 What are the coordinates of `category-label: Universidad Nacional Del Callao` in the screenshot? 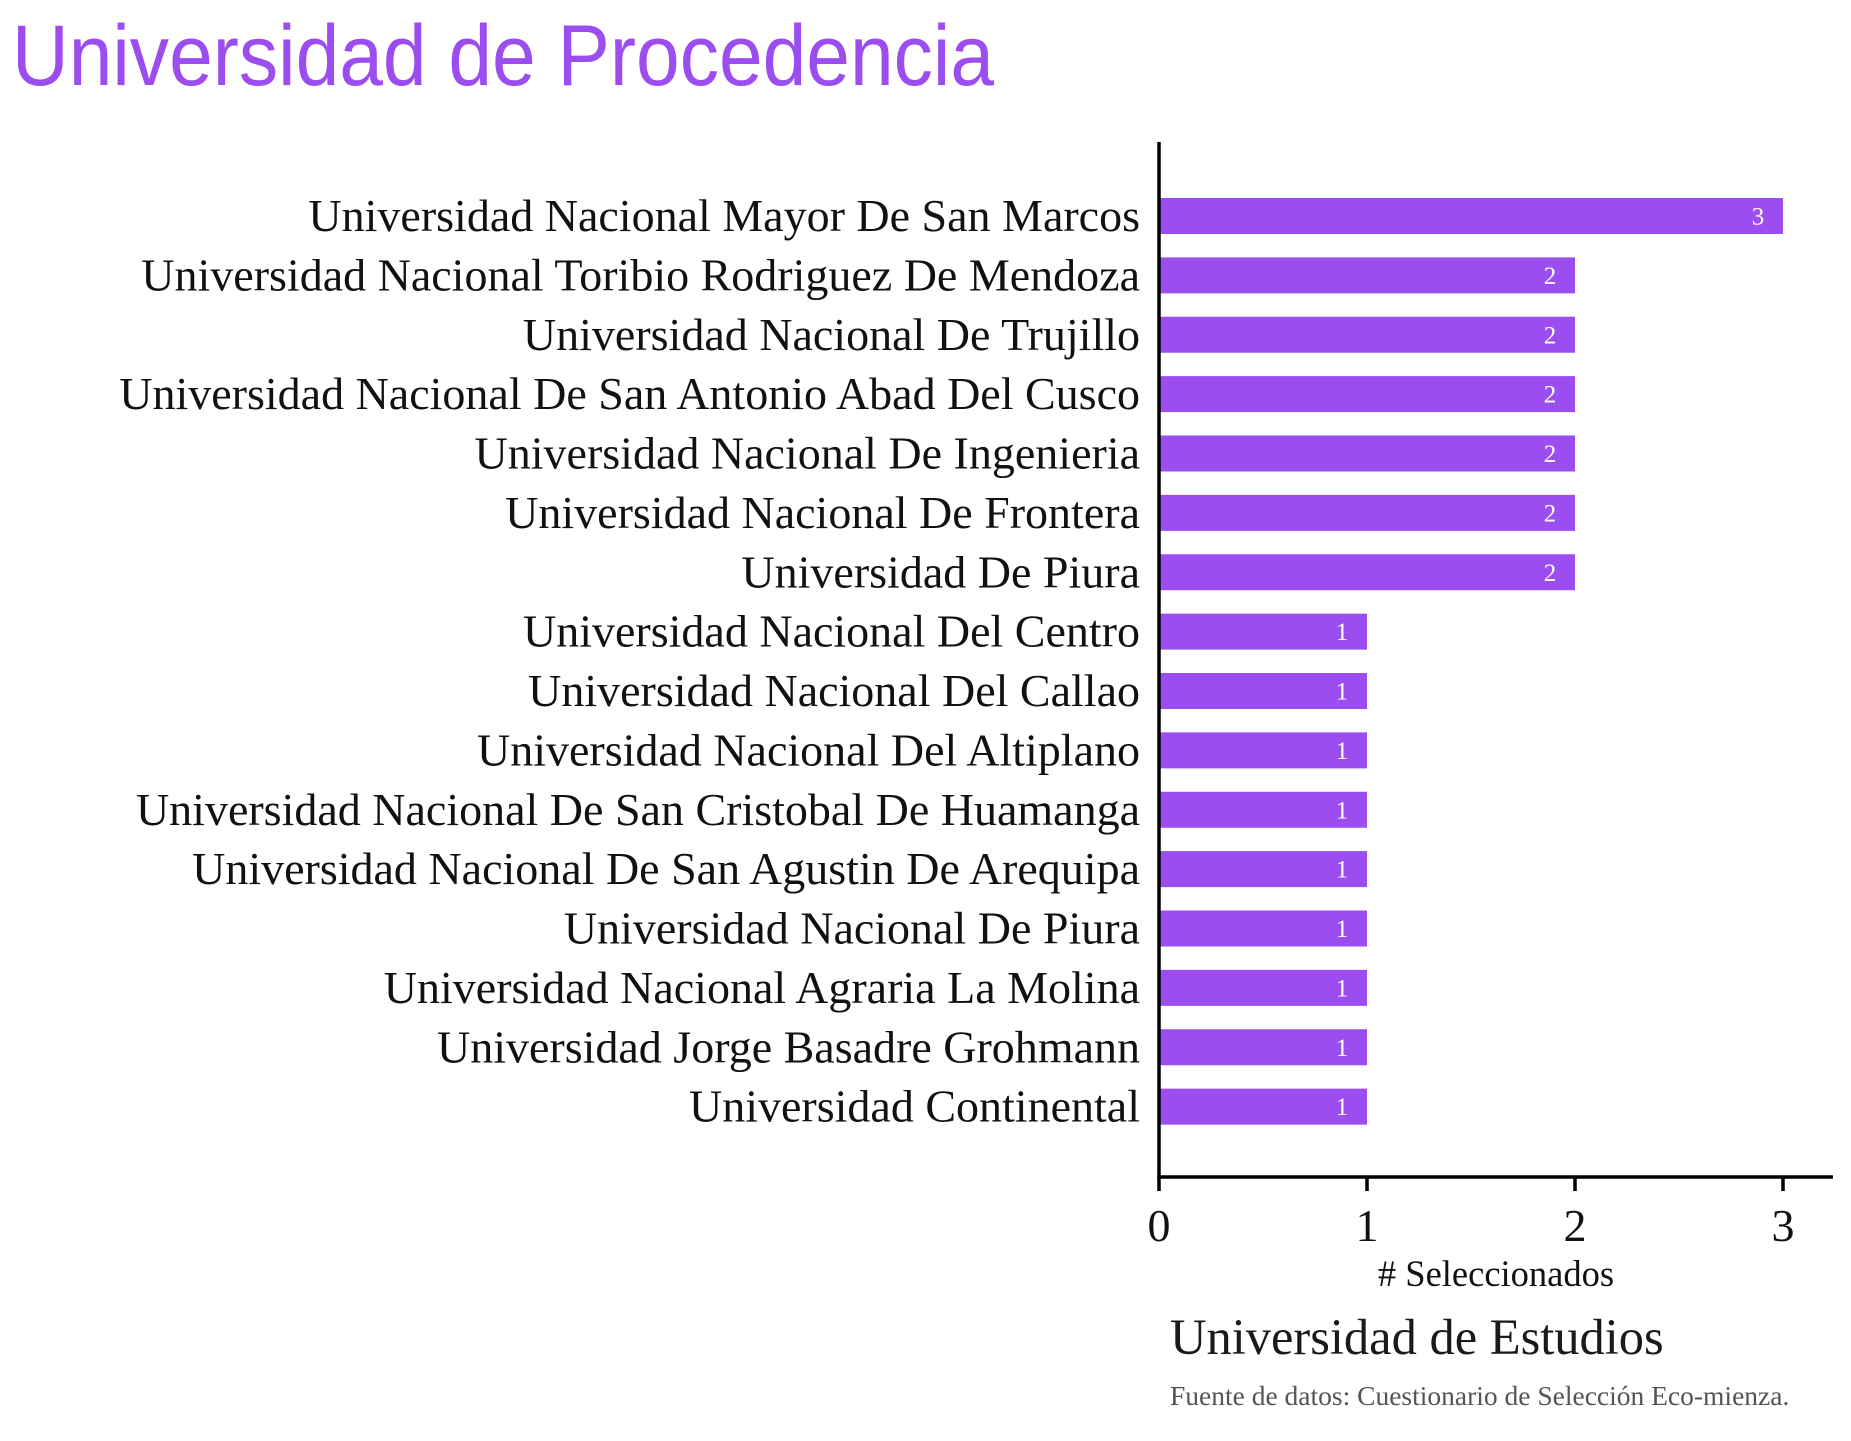 It's located at (834, 690).